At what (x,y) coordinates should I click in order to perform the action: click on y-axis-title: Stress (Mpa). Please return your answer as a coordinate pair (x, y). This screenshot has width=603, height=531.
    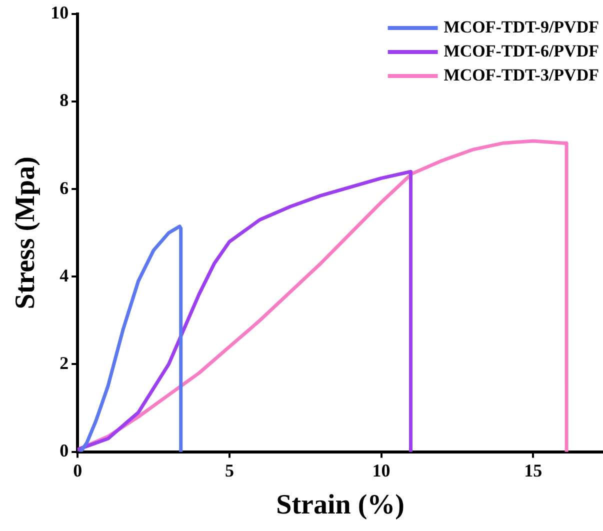
    Looking at the image, I should click on (26, 233).